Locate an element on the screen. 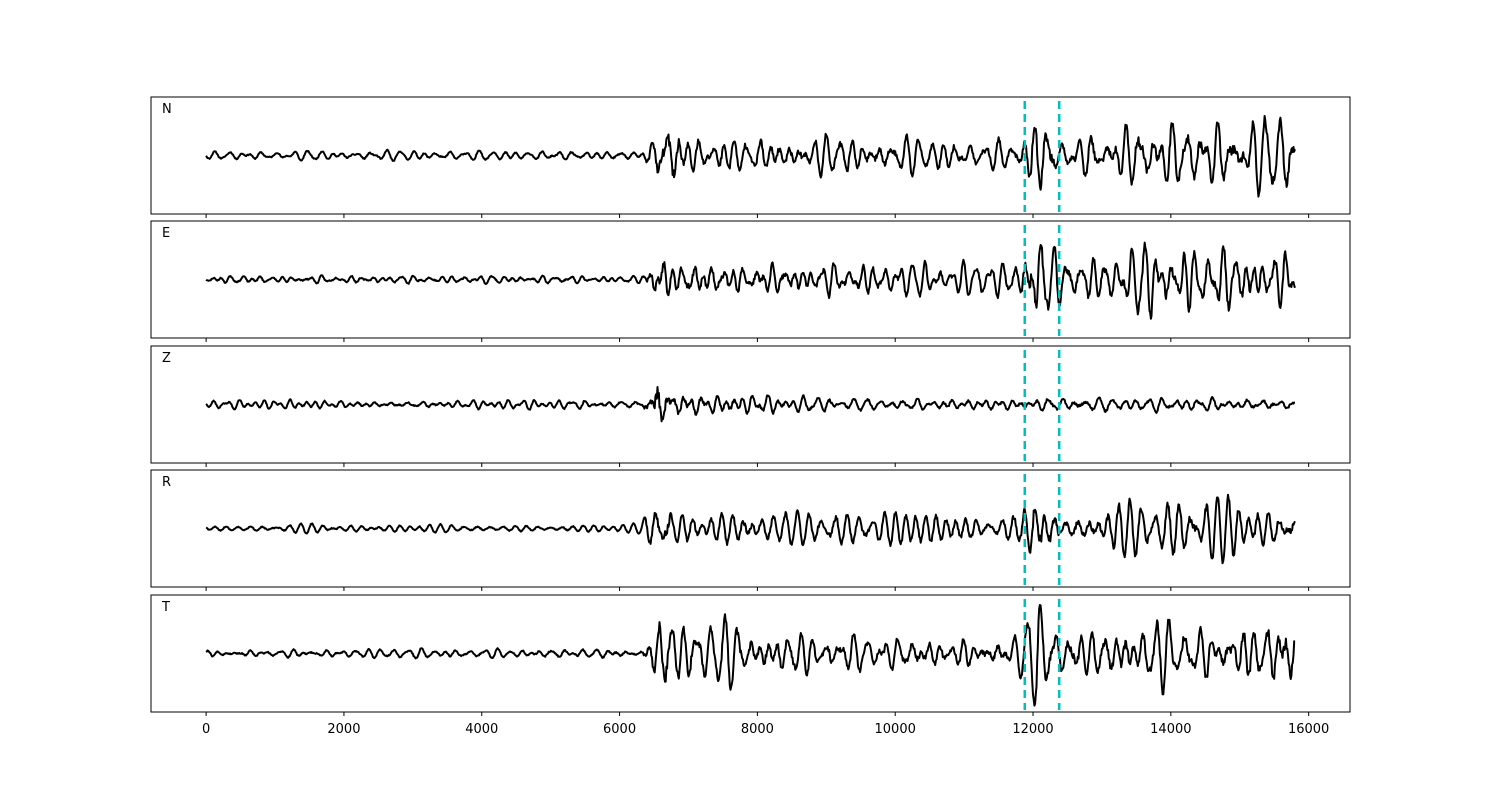  channel-label: T is located at coordinates (165, 607).